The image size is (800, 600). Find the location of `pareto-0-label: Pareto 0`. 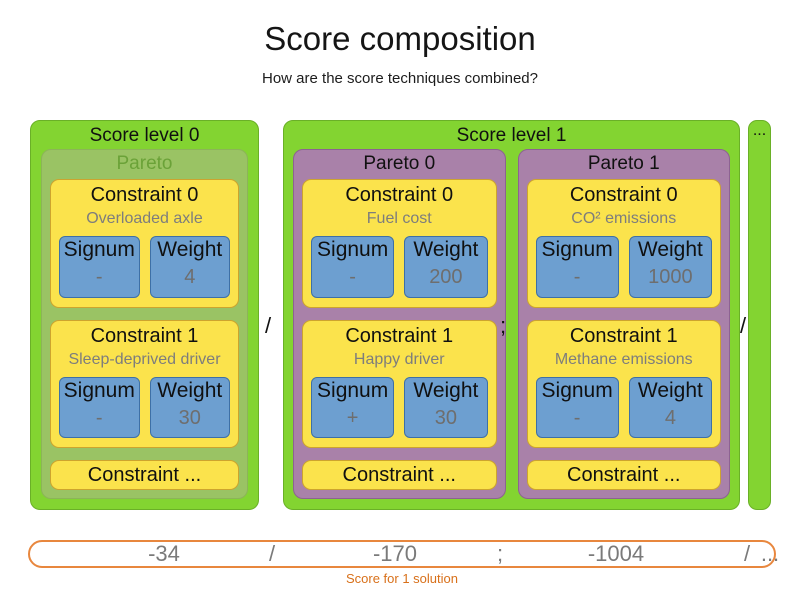

pareto-0-label: Pareto 0 is located at coordinates (399, 163).